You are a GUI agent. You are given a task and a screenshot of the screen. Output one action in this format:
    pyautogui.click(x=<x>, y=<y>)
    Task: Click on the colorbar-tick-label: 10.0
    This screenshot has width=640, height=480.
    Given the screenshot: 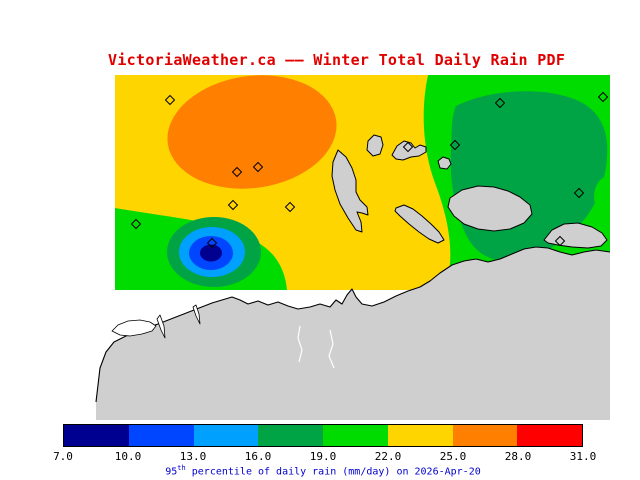 What is the action you would take?
    pyautogui.click(x=128, y=456)
    